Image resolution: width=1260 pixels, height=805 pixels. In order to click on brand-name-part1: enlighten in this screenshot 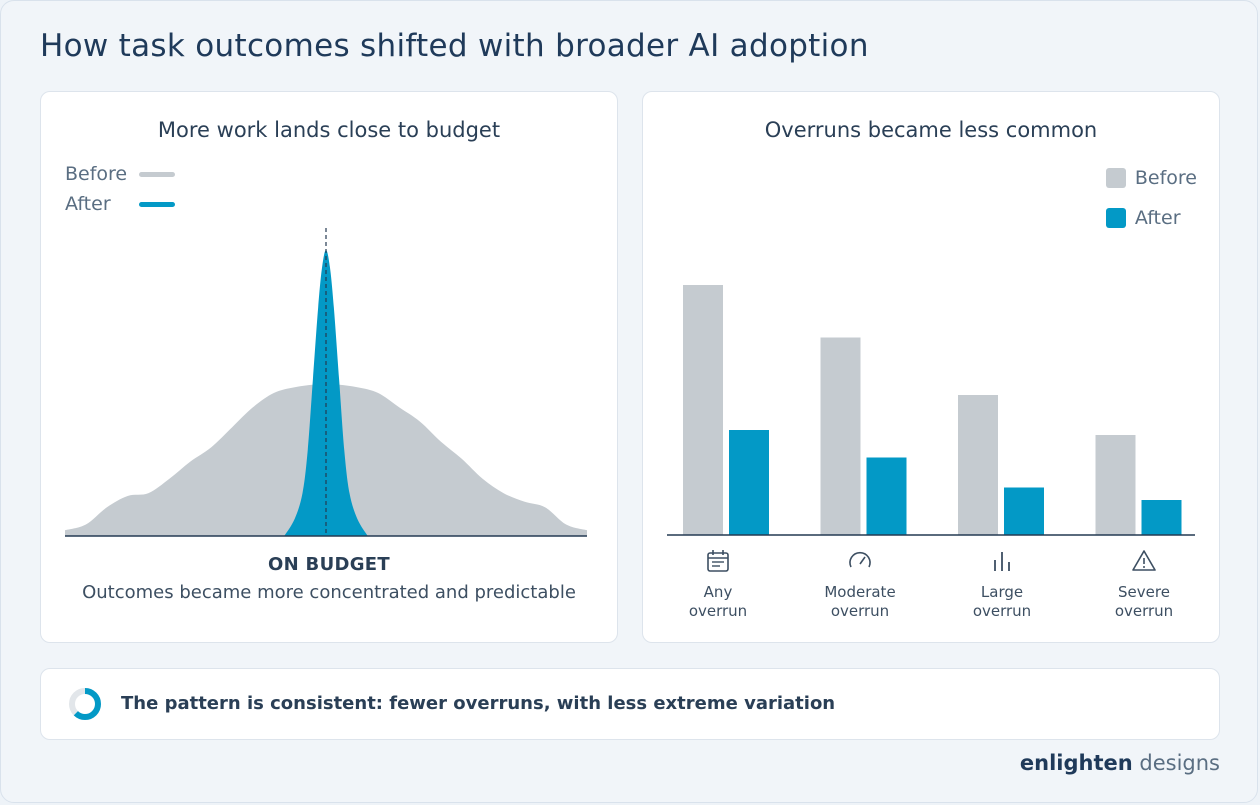, I will do `click(1076, 763)`.